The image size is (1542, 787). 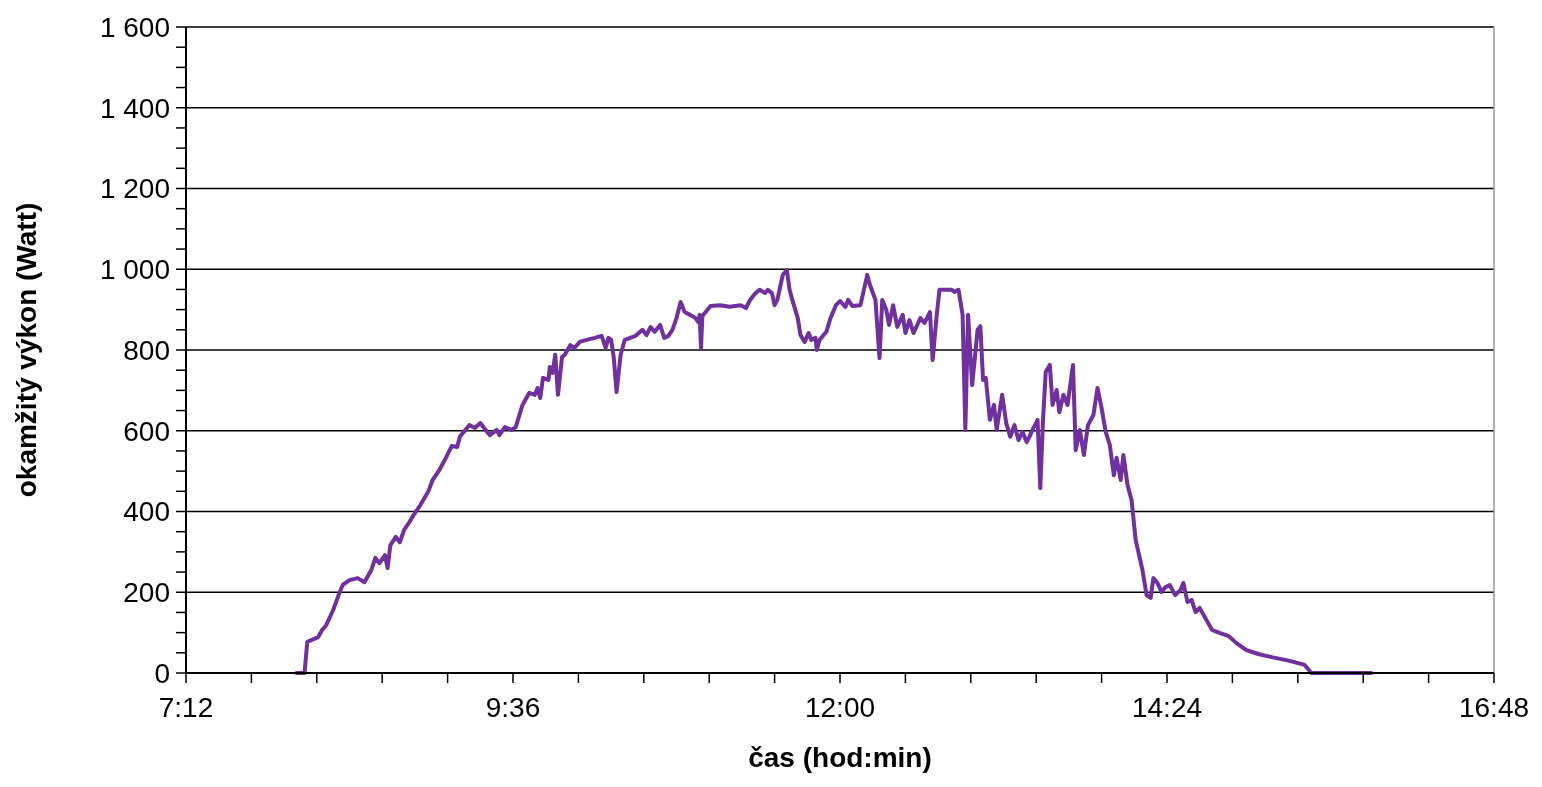 What do you see at coordinates (186, 707) in the screenshot?
I see `x-tick-label: 7:12` at bounding box center [186, 707].